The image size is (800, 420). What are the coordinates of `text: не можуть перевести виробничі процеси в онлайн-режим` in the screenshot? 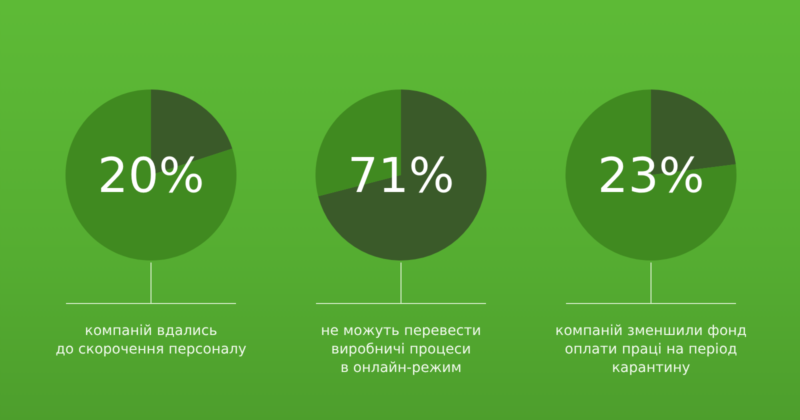 It's located at (401, 349).